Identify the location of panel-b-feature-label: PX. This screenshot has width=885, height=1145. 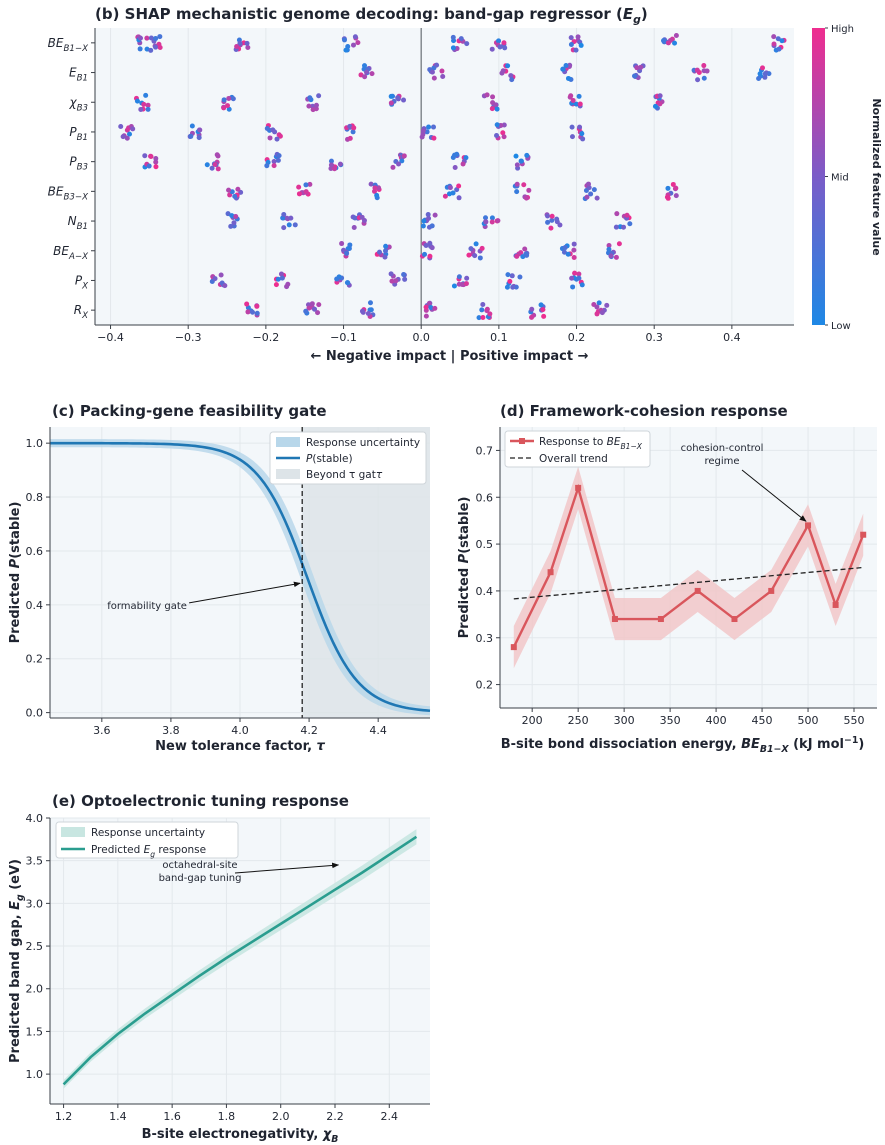
(82, 282).